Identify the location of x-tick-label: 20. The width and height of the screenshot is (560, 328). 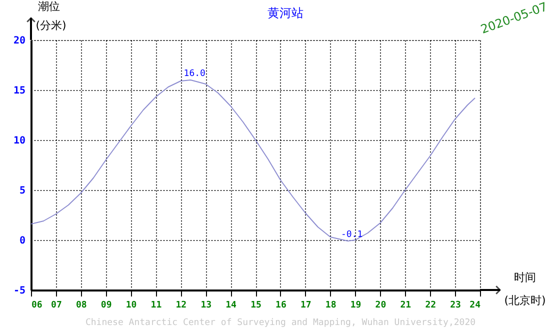
(380, 305).